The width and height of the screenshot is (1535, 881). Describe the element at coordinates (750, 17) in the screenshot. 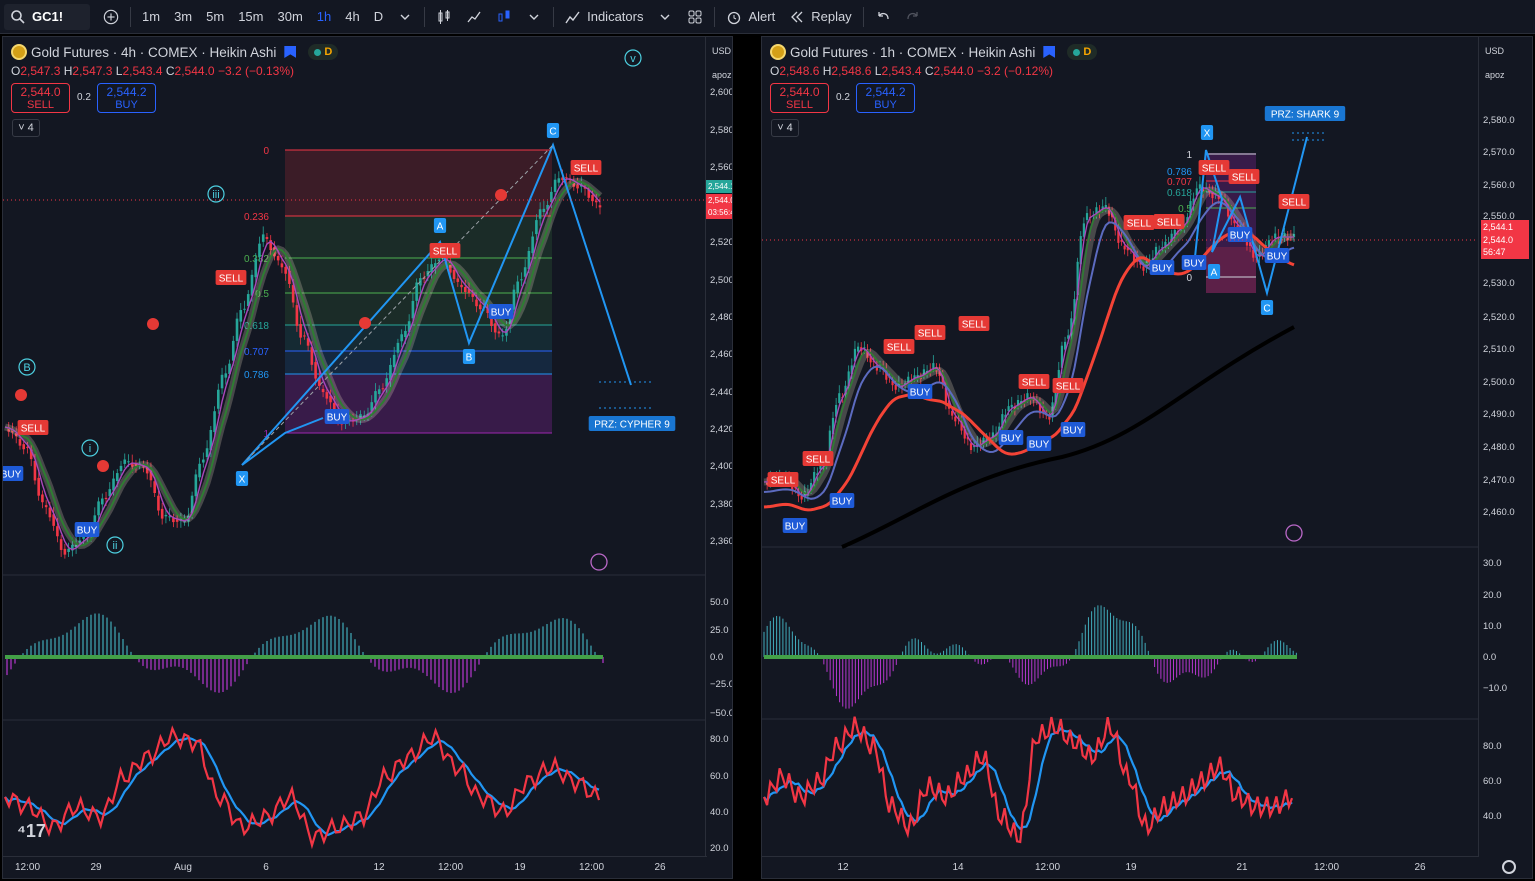

I see `alert-button: Alert` at that location.